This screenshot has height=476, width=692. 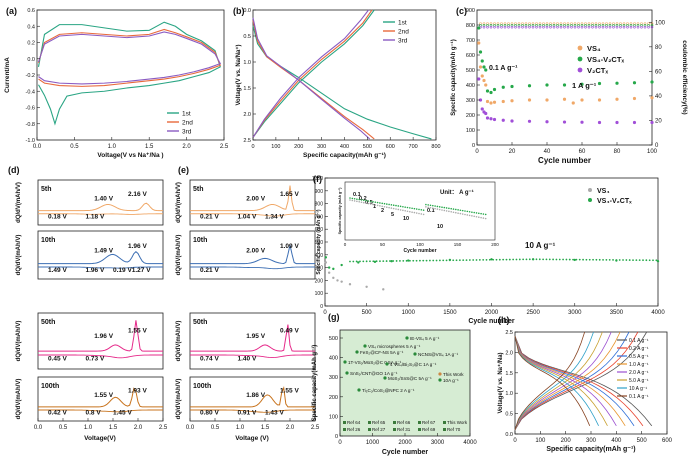 What do you see at coordinates (453, 374) in the screenshot?
I see `point-label: This Work` at bounding box center [453, 374].